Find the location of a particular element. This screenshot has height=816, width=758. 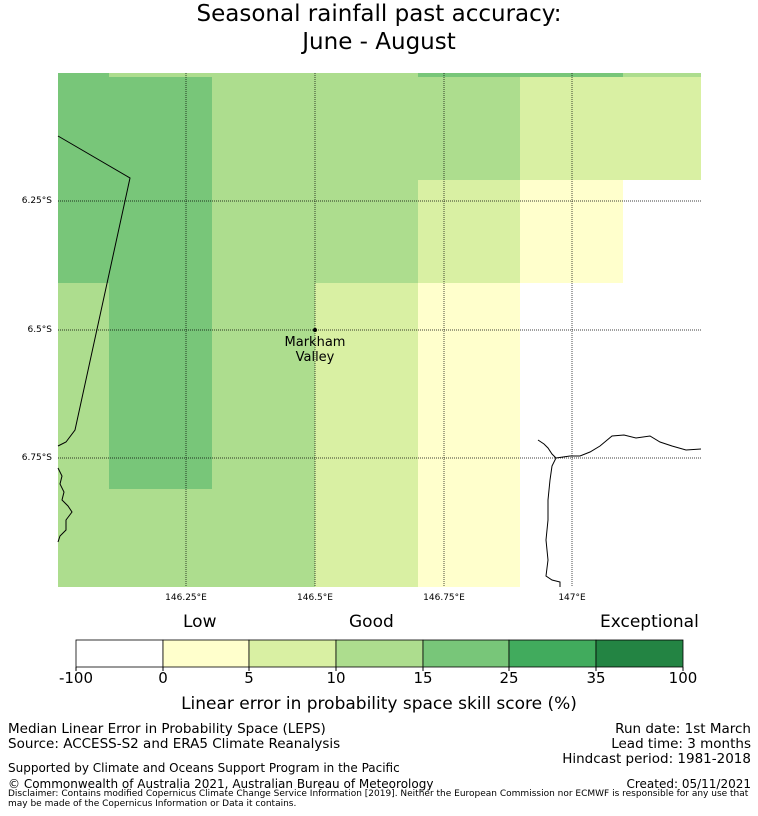

coastline-east is located at coordinates (549, 513).